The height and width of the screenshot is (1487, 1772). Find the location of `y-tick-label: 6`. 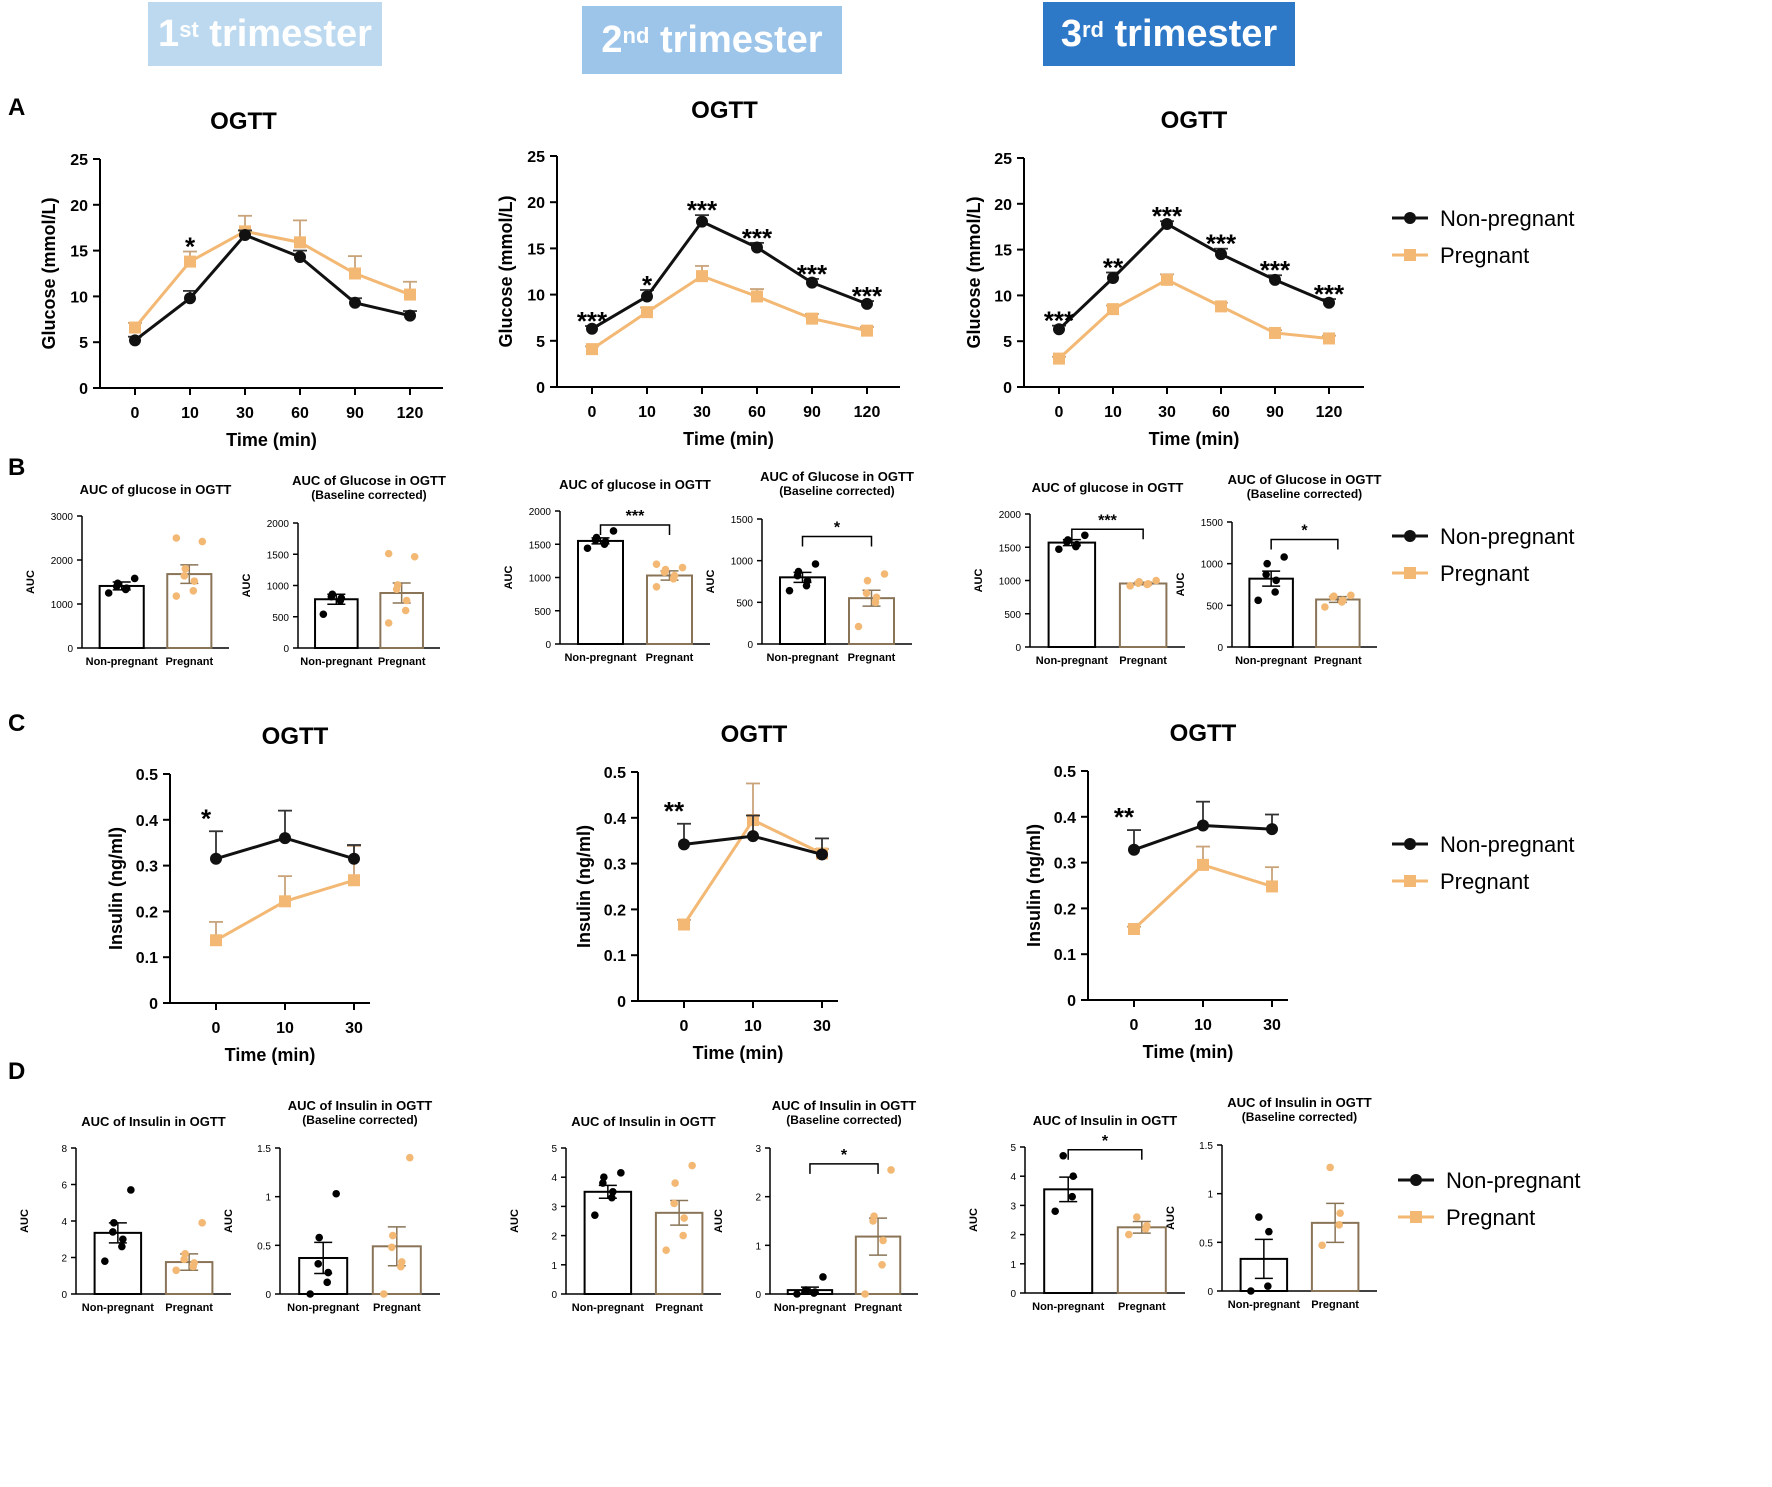

y-tick-label: 6 is located at coordinates (64, 1186).